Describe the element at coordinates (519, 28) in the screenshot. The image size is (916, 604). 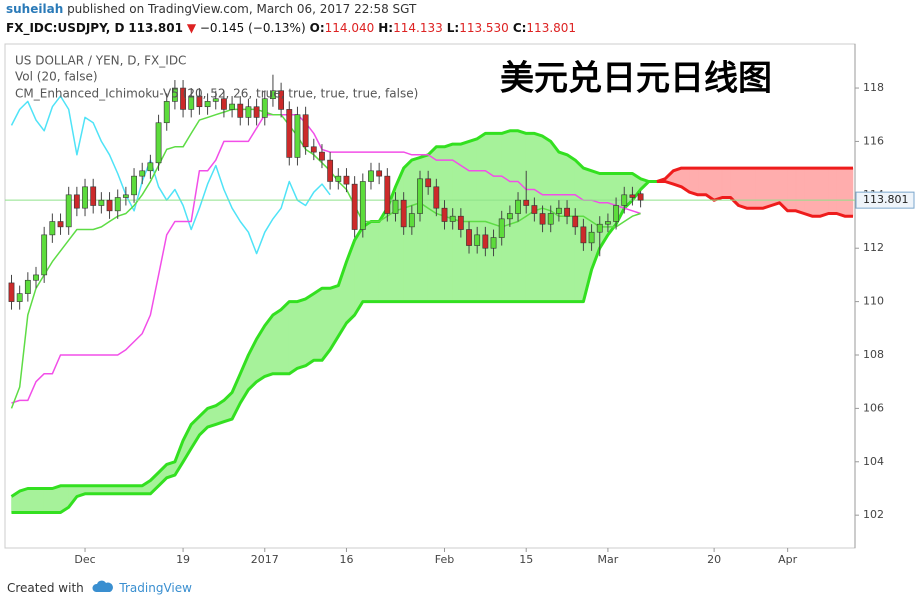
I see `ohlc-label: C:` at that location.